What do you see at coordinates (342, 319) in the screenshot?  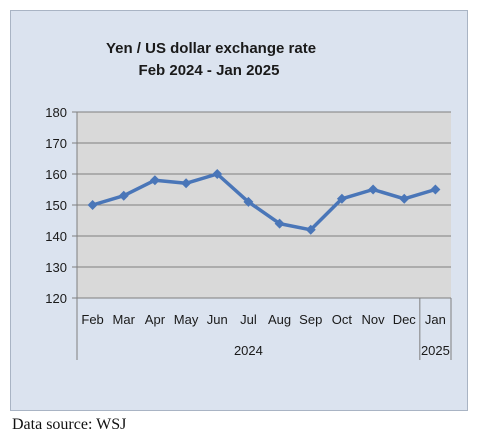 I see `x-tick-label: Oct` at bounding box center [342, 319].